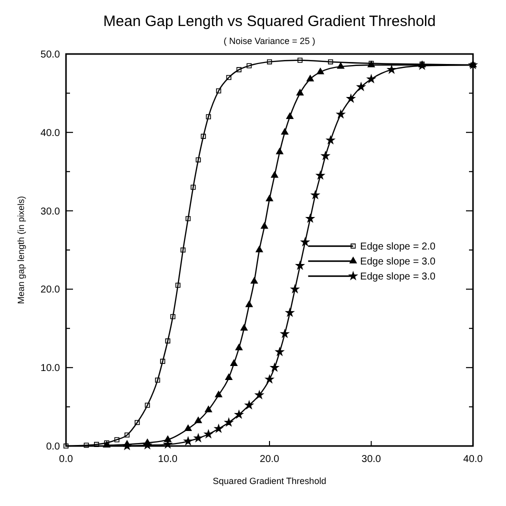 The image size is (506, 506). What do you see at coordinates (50, 212) in the screenshot?
I see `y-tick-label: 30.0` at bounding box center [50, 212].